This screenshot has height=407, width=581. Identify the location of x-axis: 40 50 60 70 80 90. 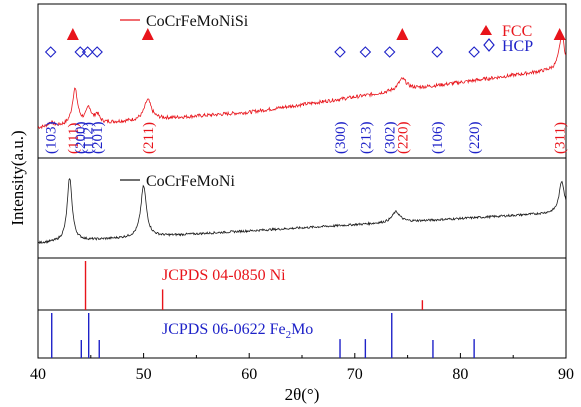
(302, 368).